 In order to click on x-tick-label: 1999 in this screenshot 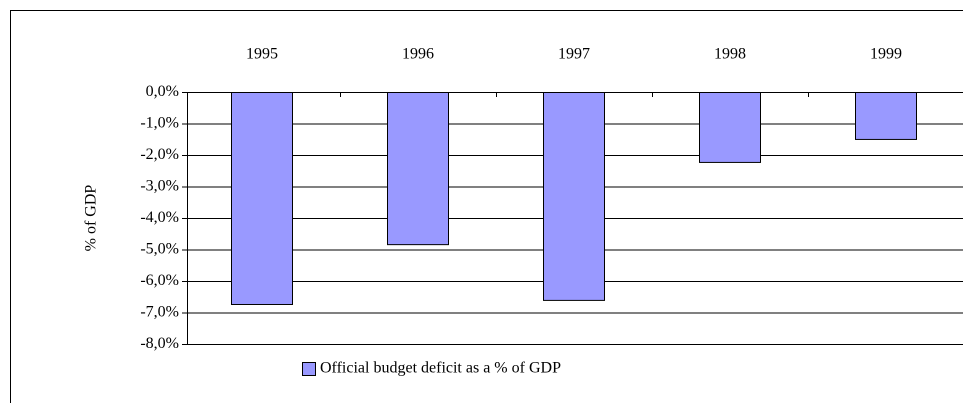, I will do `click(886, 54)`.